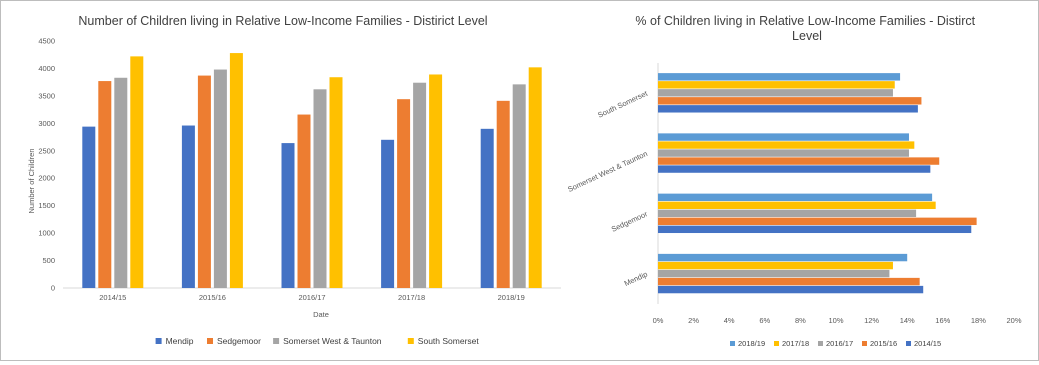  I want to click on right-x-tick-label: 18%, so click(978, 320).